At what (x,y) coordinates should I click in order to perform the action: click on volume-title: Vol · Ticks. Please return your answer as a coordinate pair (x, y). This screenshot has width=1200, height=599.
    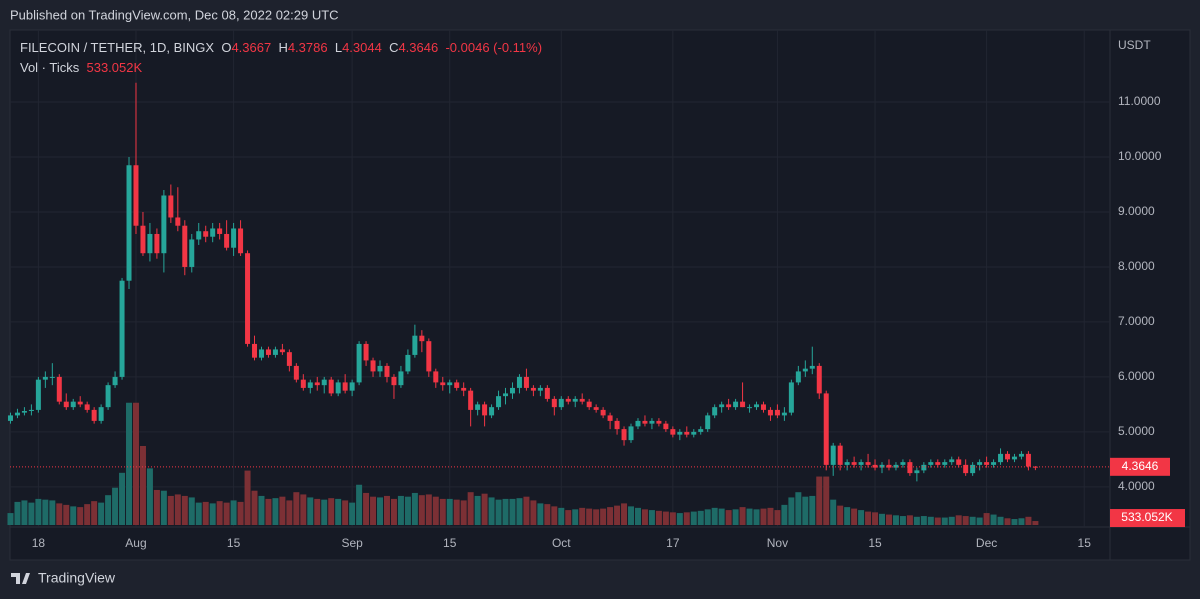
    Looking at the image, I should click on (50, 67).